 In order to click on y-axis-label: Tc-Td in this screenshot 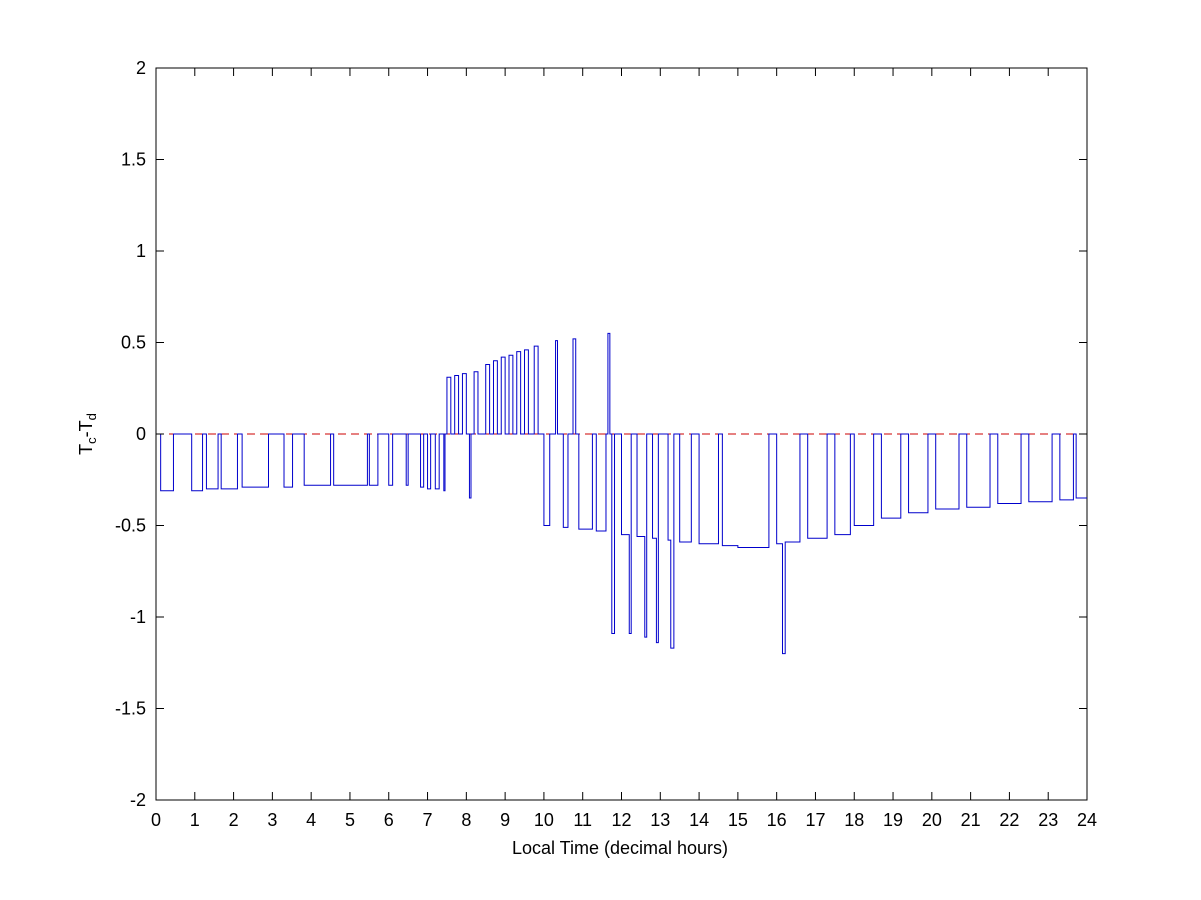, I will do `click(87, 434)`.